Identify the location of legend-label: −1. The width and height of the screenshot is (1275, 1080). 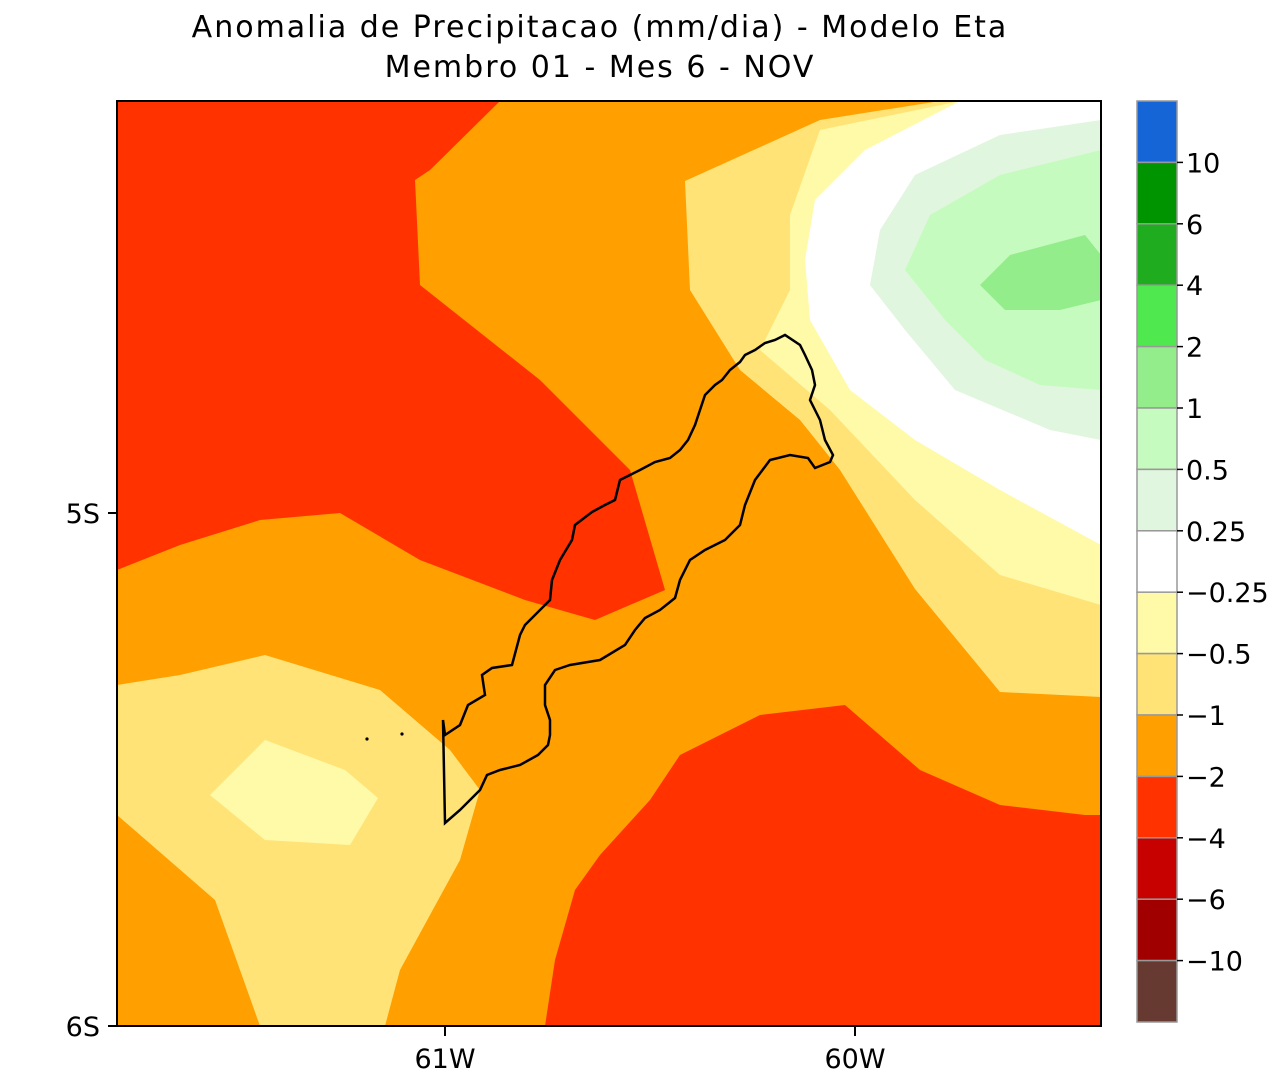
(1206, 716).